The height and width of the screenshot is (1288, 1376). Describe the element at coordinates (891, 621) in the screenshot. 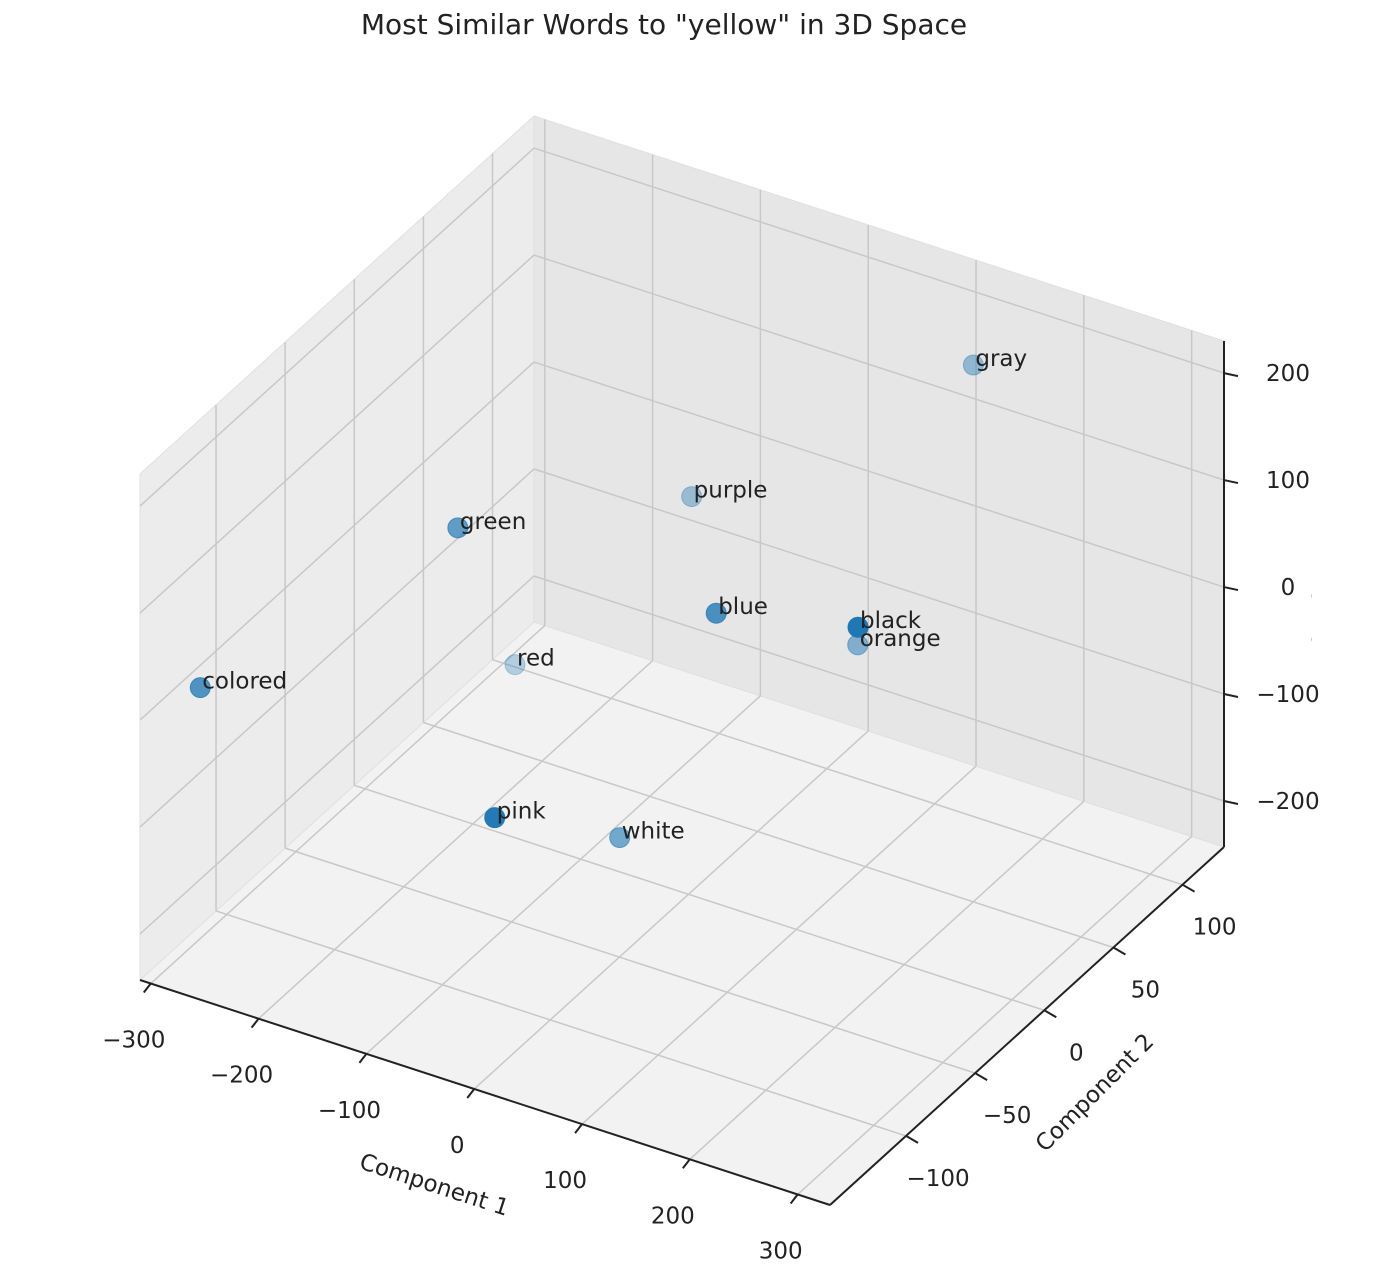

I see `point-label: black` at that location.